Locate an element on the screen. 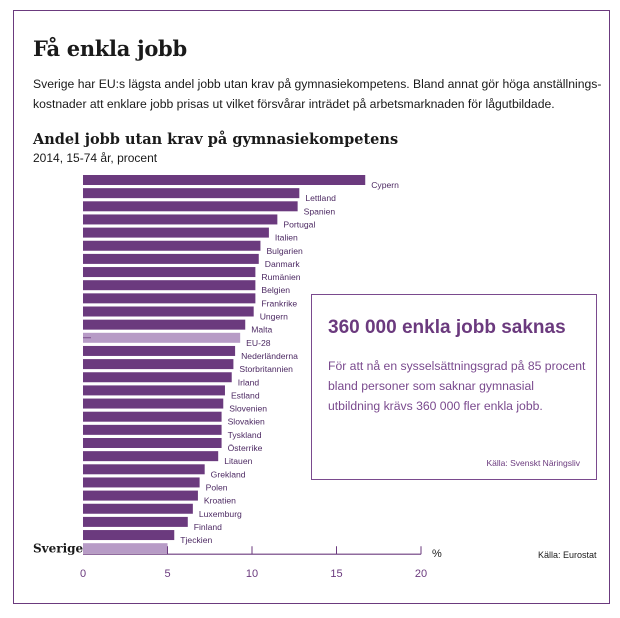 This screenshot has height=618, width=620. category-label-tyskland: Tyskland is located at coordinates (245, 435).